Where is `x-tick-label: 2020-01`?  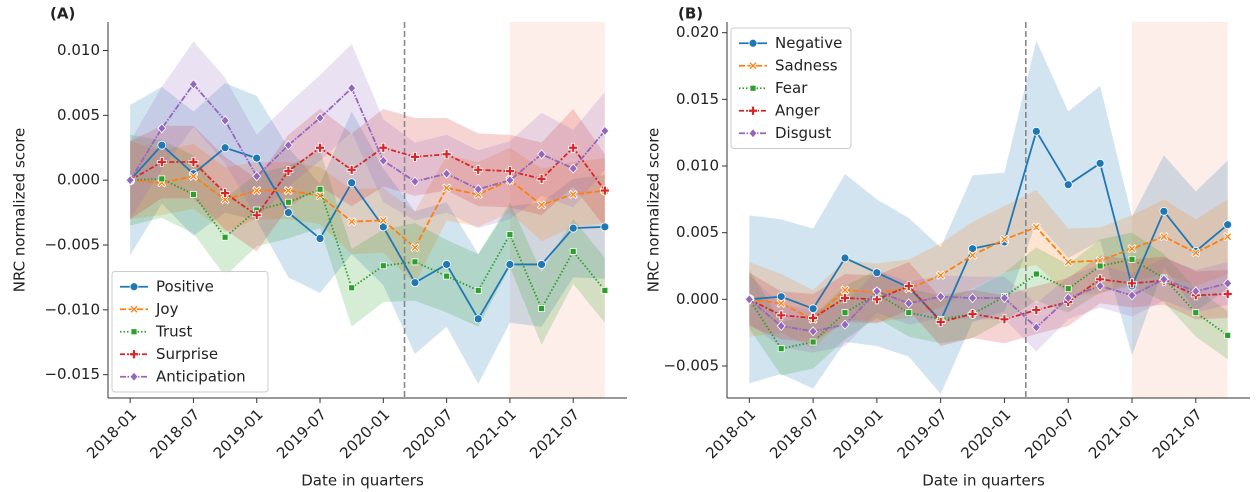 x-tick-label: 2020-01 is located at coordinates (985, 433).